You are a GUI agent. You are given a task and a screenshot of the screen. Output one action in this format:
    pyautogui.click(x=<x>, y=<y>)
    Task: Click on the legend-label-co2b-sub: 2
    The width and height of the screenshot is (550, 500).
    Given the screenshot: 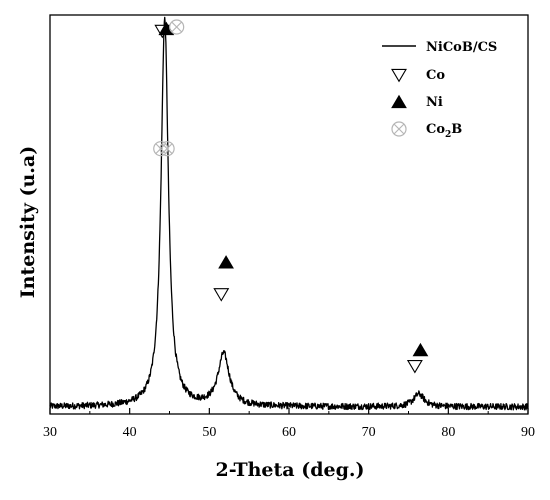 What is the action you would take?
    pyautogui.click(x=448, y=135)
    